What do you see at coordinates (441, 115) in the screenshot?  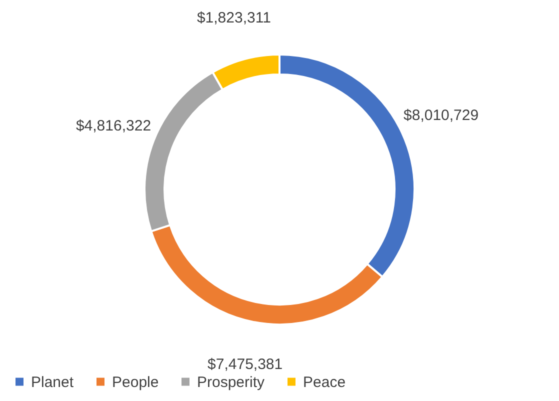 I see `data-label: $8,010,729` at bounding box center [441, 115].